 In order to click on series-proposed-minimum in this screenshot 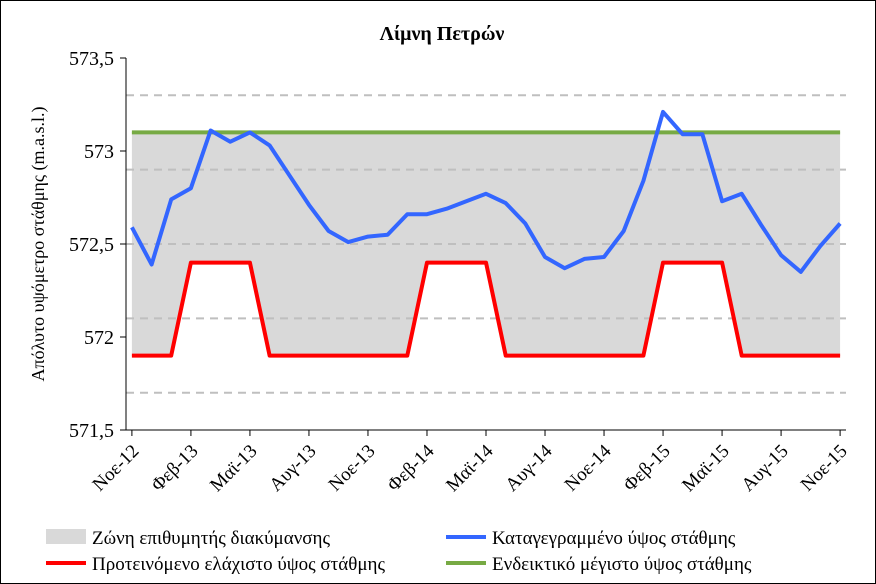, I will do `click(486, 309)`.